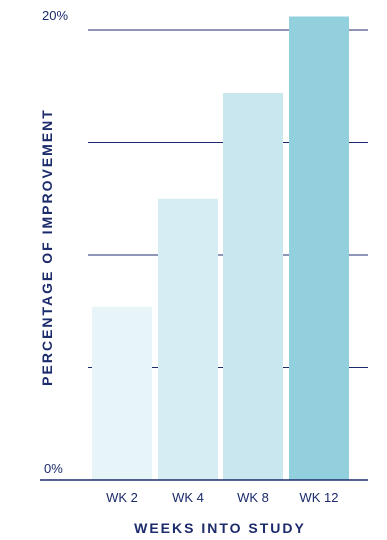 The image size is (387, 540). I want to click on y-tick-label-20: 20%, so click(55, 15).